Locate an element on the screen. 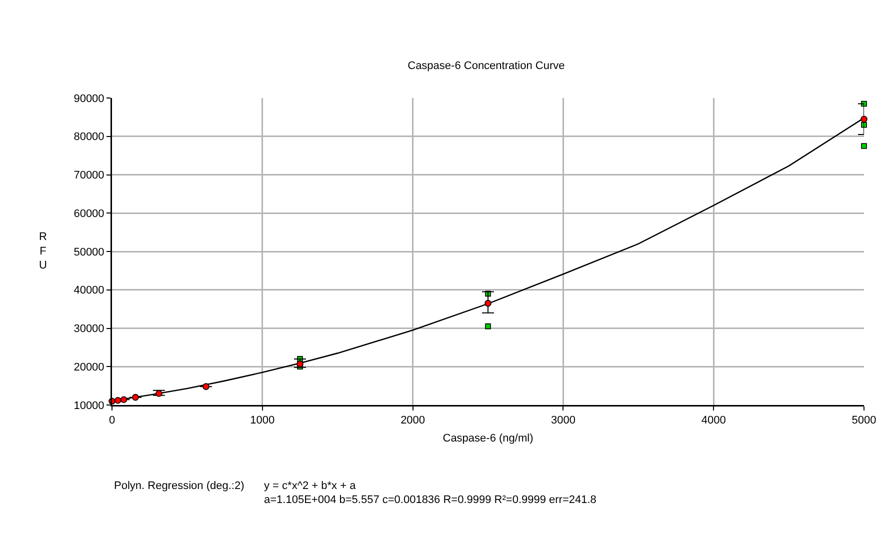  text: Polyn. Regression (deg.:2) is located at coordinates (179, 486).